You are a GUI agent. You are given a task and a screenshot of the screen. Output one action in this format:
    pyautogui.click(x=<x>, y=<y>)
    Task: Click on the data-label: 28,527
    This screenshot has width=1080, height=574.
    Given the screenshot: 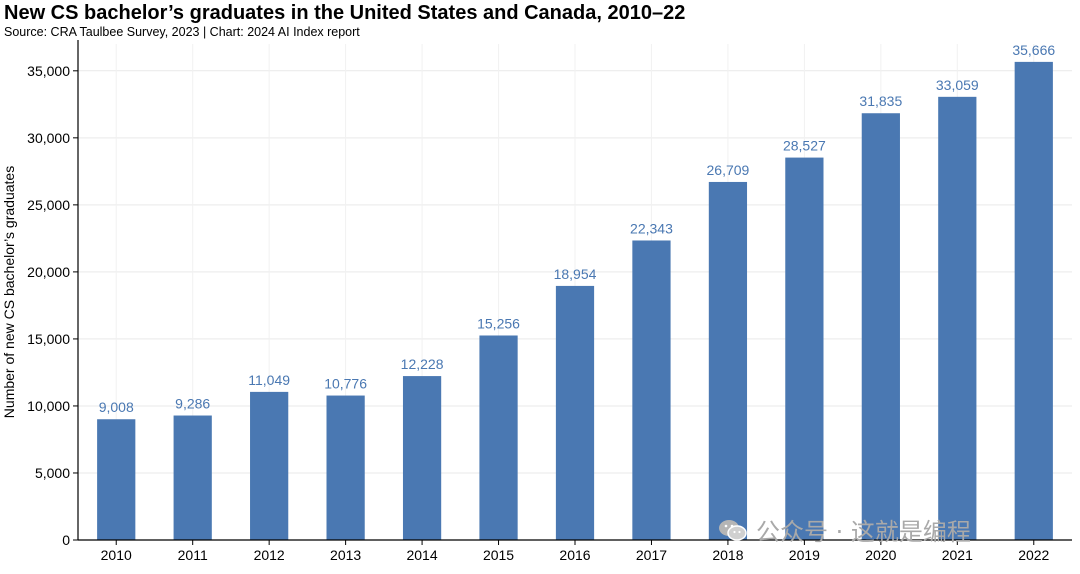 What is the action you would take?
    pyautogui.click(x=804, y=146)
    